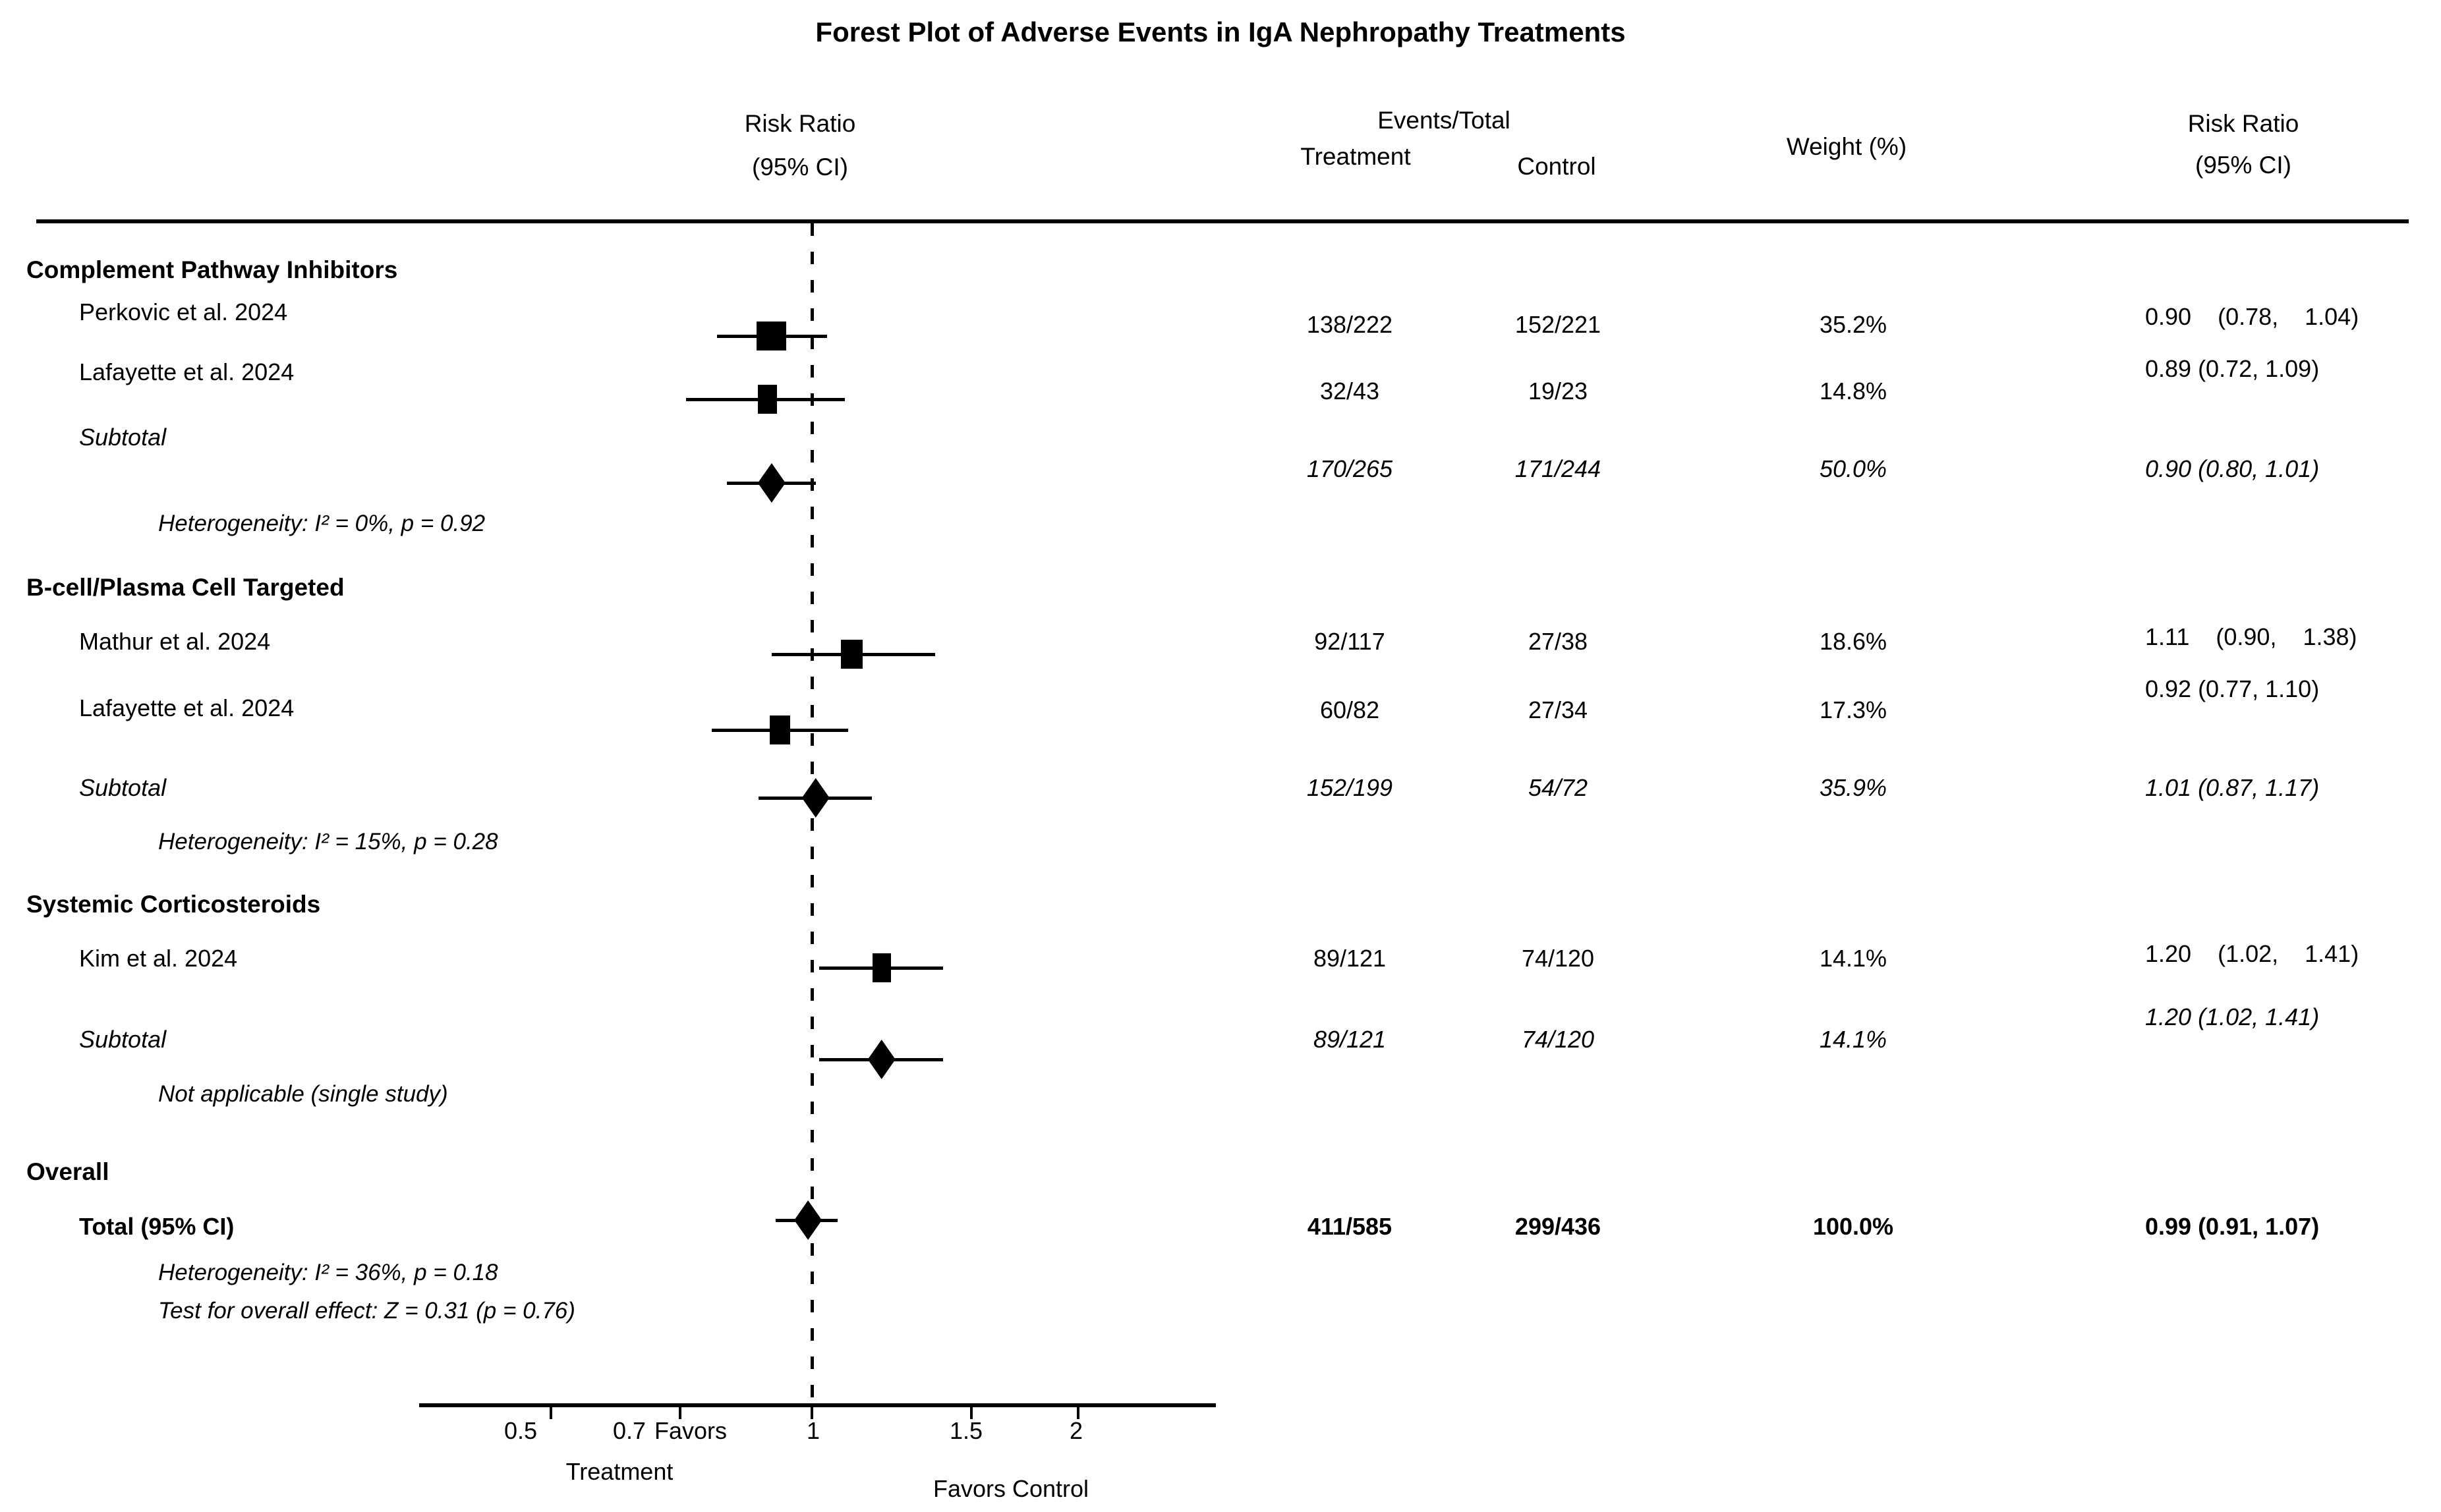  Describe the element at coordinates (966, 1430) in the screenshot. I see `tick-label-1.5: 1.5` at that location.